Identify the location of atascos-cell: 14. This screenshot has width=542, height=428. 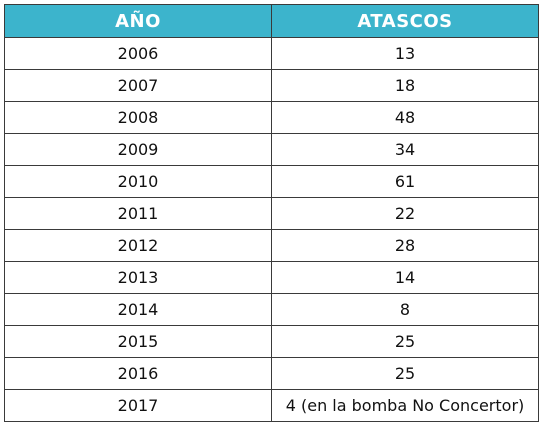
(405, 277).